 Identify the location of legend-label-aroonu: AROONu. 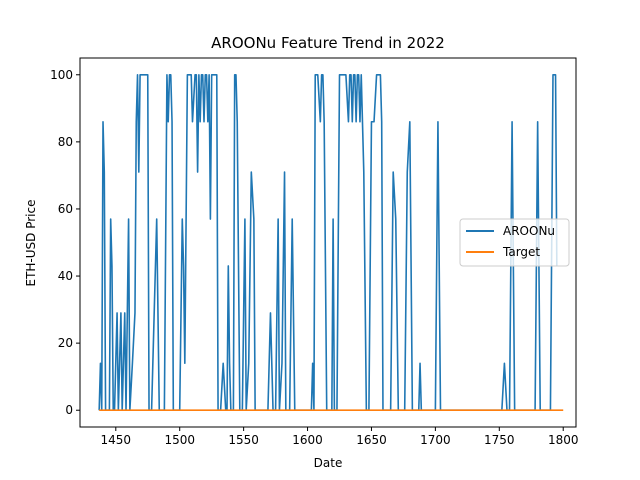
(529, 231).